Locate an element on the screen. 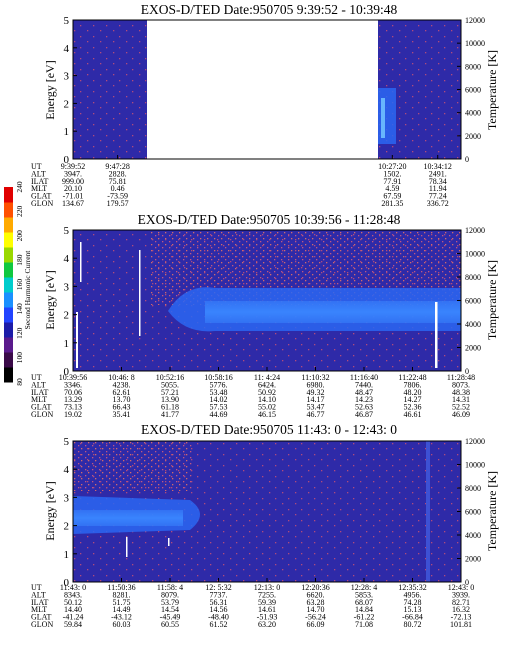 This screenshot has width=505, height=649. ytick-label: 4 is located at coordinates (67, 259).